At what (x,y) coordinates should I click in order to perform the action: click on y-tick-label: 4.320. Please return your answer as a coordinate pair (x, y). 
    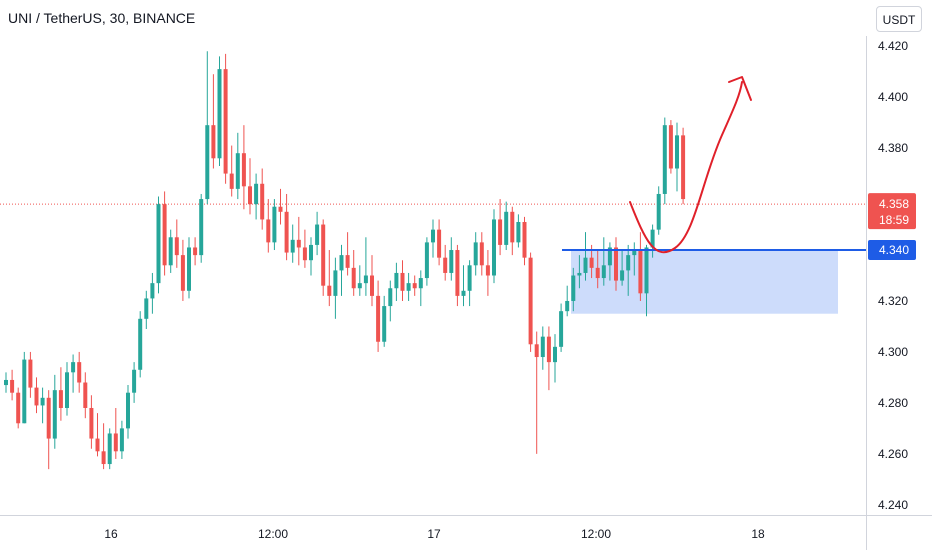
    Looking at the image, I should click on (893, 301).